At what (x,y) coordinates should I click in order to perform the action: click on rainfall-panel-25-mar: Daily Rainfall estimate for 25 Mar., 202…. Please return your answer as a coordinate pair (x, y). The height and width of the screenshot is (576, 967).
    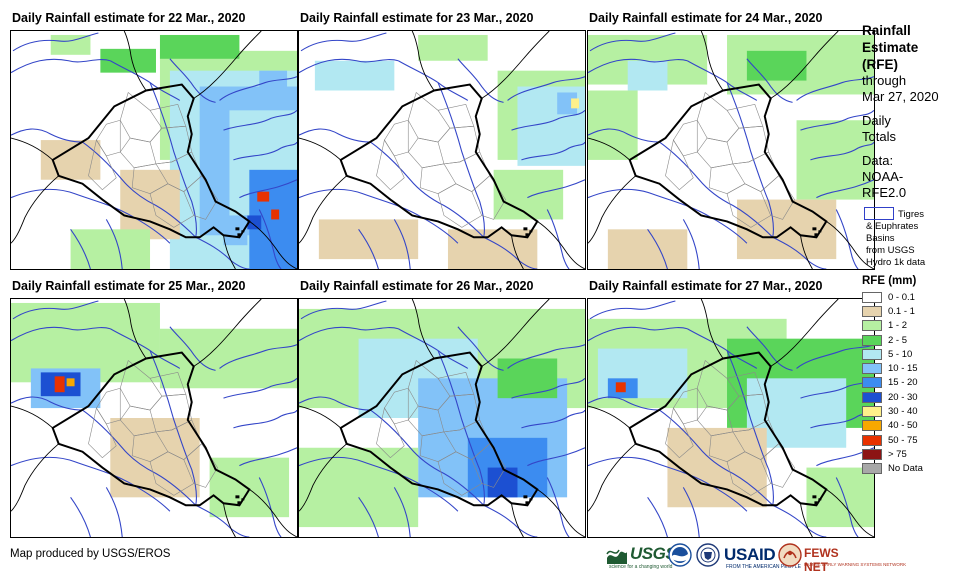
    Looking at the image, I should click on (154, 412).